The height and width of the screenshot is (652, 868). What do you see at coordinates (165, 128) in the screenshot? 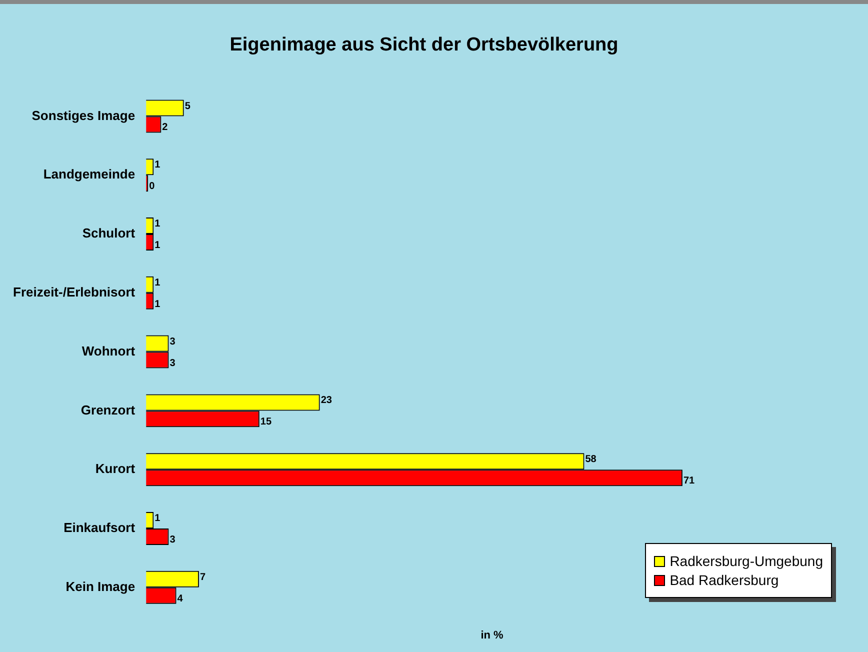
I see `data-label: 2` at bounding box center [165, 128].